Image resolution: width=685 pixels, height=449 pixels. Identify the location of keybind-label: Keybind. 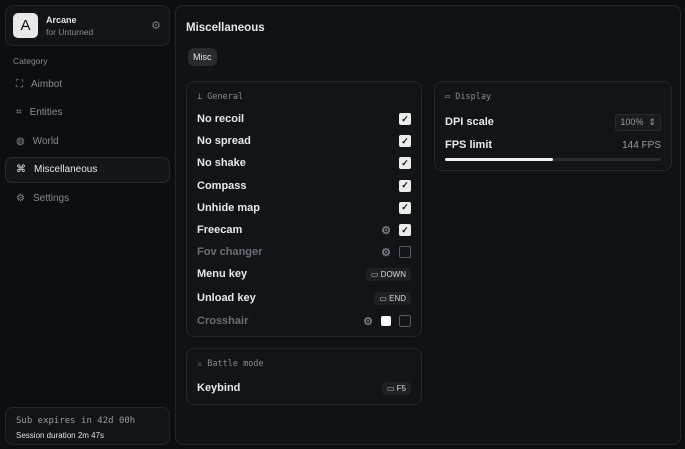
(219, 388).